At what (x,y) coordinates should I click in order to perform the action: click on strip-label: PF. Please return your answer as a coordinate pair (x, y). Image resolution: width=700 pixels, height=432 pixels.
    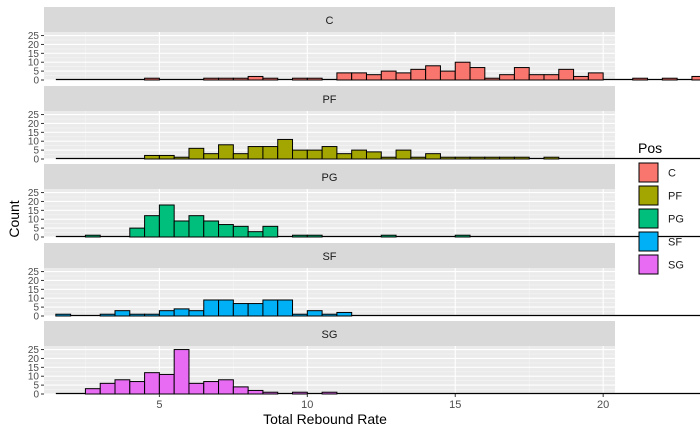
    Looking at the image, I should click on (329, 100).